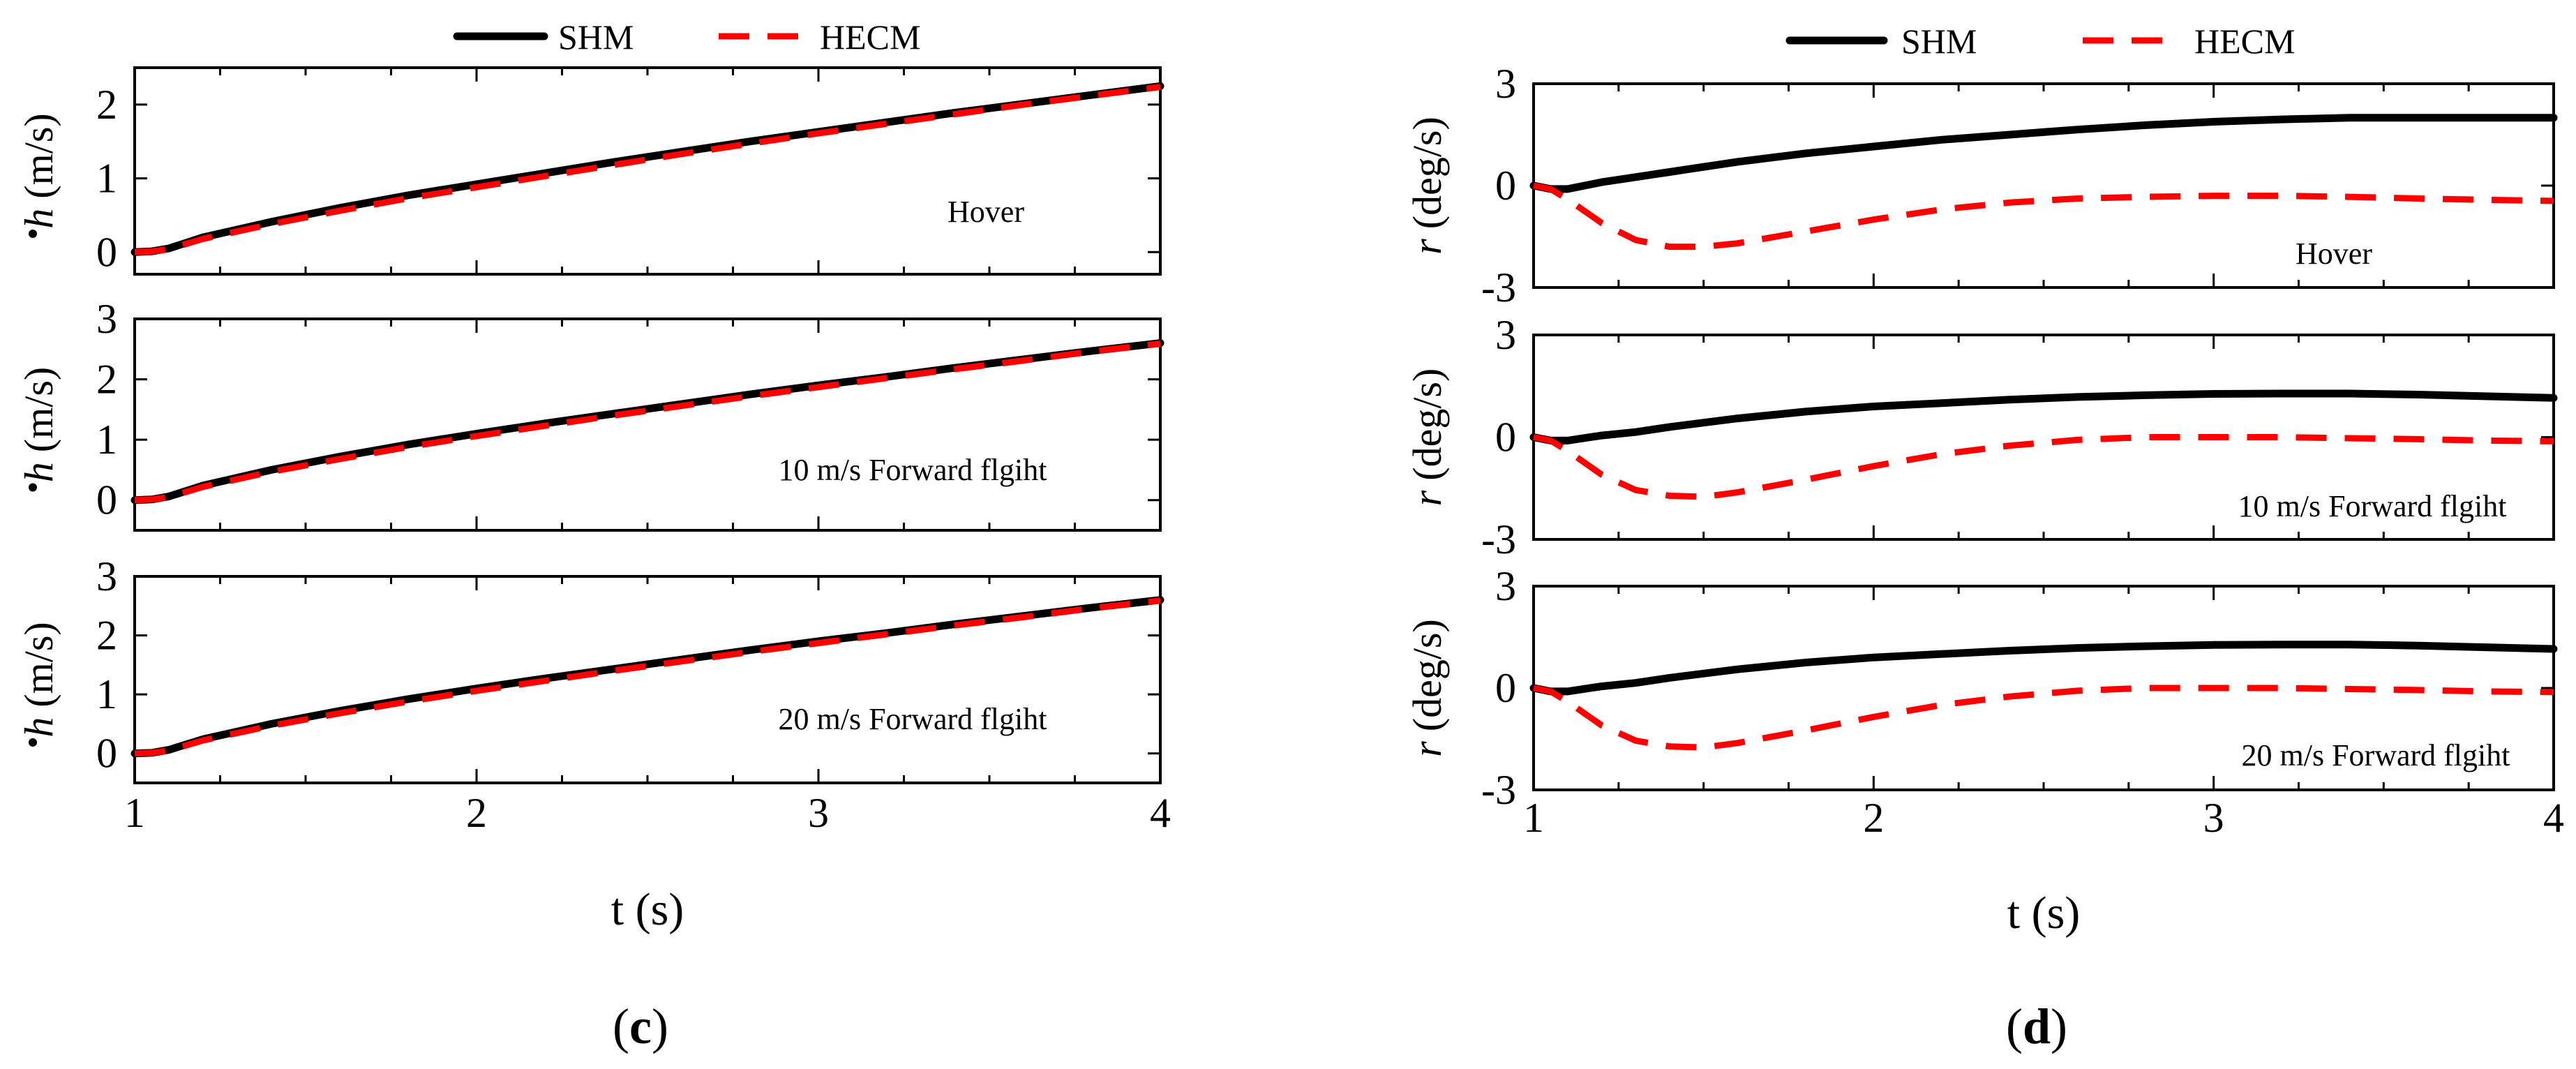 The height and width of the screenshot is (1069, 2576). I want to click on subplot-c-2: 0 1 2 3 h(m/s) 10 m/s Forward flgiht, so click(590, 414).